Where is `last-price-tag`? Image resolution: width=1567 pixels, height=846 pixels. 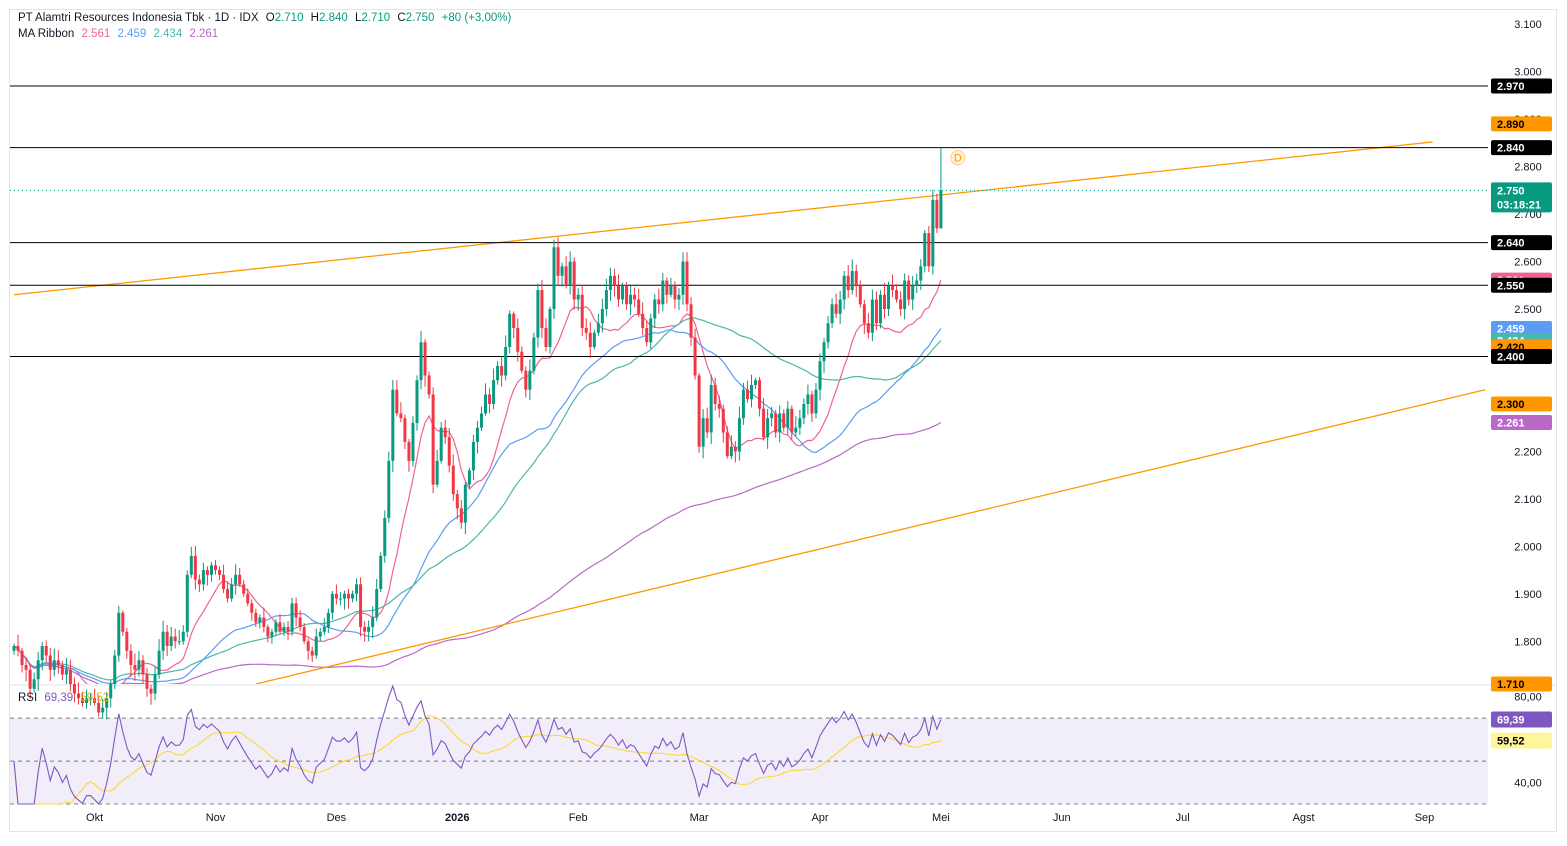
last-price-tag is located at coordinates (1521, 197).